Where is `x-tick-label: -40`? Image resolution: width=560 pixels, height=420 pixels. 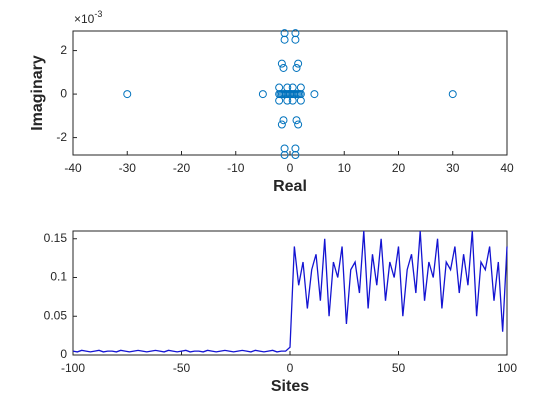 x-tick-label: -40 is located at coordinates (73, 168).